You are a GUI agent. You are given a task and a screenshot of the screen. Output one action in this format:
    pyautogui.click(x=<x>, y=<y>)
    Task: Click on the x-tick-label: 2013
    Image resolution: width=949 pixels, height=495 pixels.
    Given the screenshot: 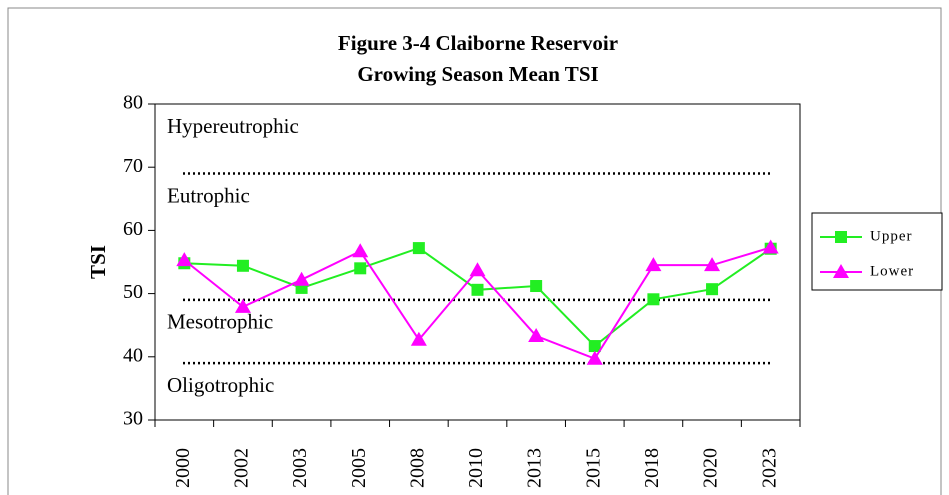 What is the action you would take?
    pyautogui.click(x=535, y=468)
    